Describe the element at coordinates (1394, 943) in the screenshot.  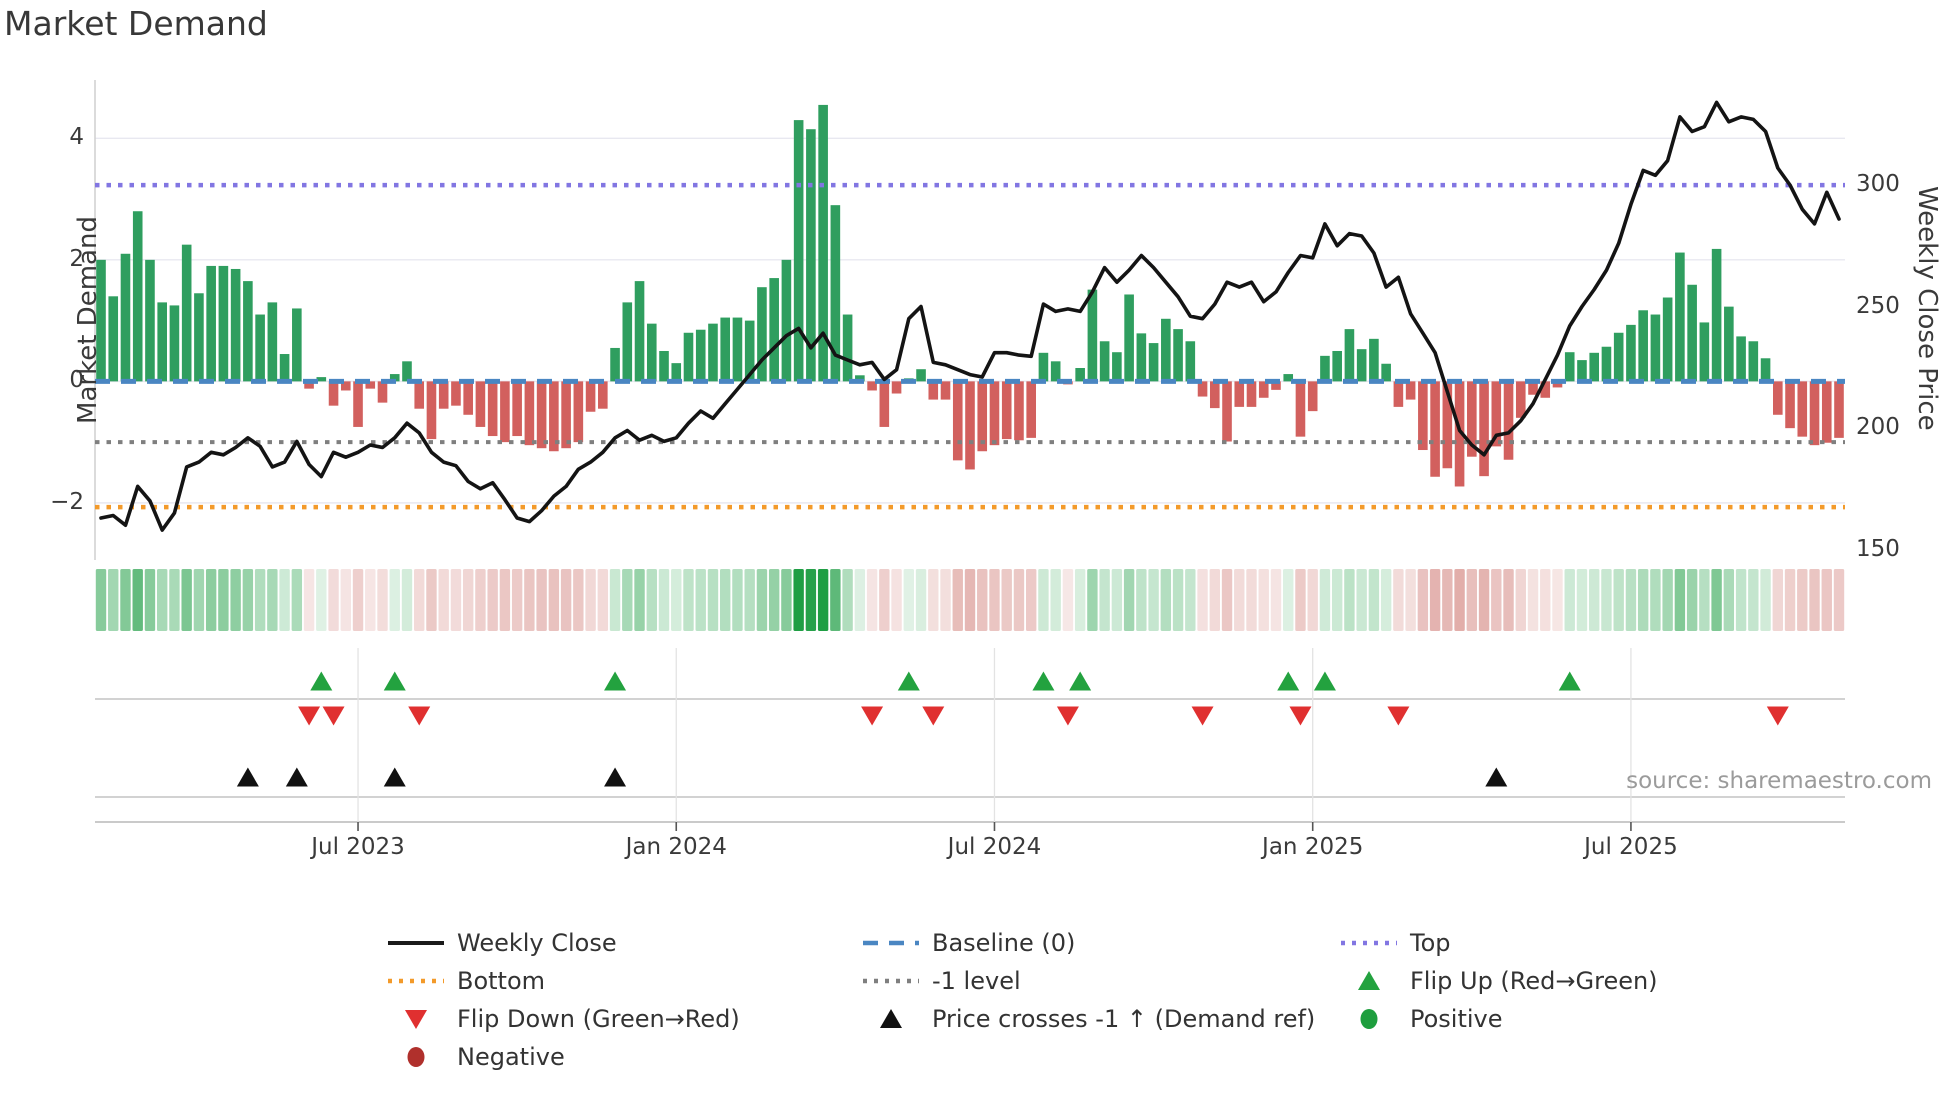
I see `legend-item: Top` at that location.